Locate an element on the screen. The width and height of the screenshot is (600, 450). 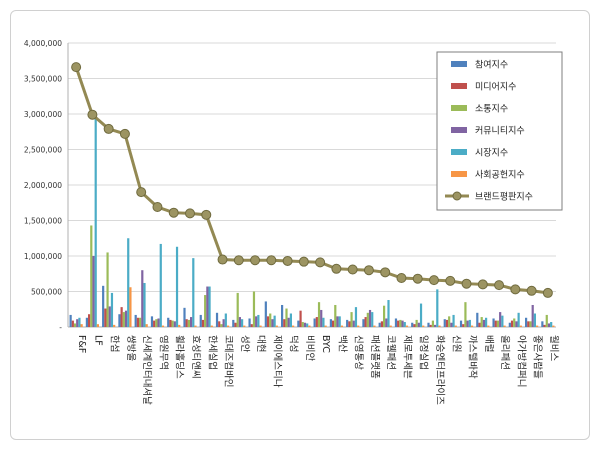
legend-swatch is located at coordinates (459, 152).